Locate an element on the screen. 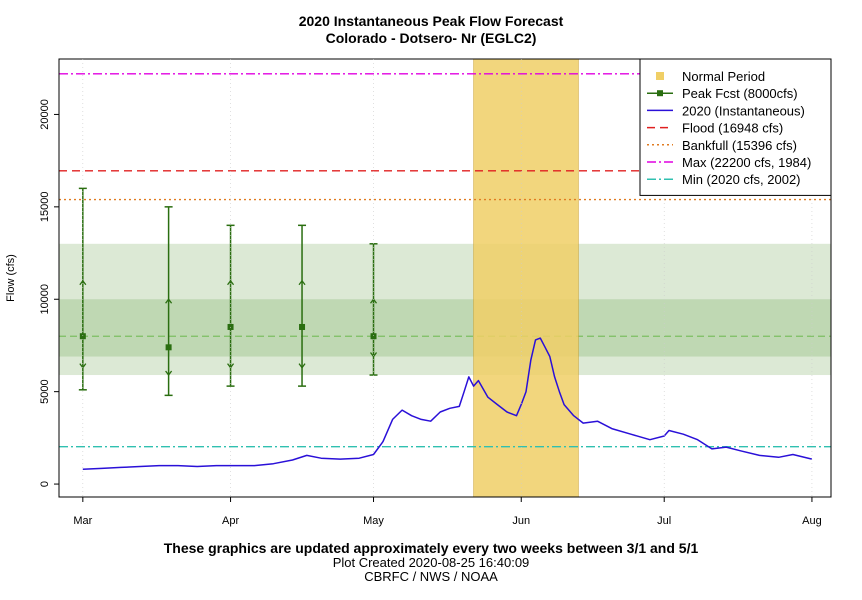 The height and width of the screenshot is (600, 862). y-tick-label: 15000 is located at coordinates (45, 207).